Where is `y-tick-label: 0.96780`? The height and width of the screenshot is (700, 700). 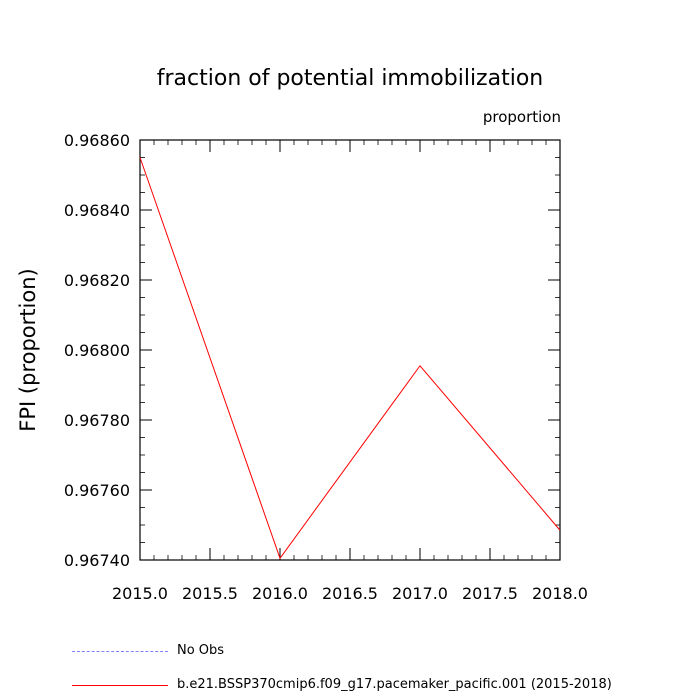
y-tick-label: 0.96780 is located at coordinates (97, 420).